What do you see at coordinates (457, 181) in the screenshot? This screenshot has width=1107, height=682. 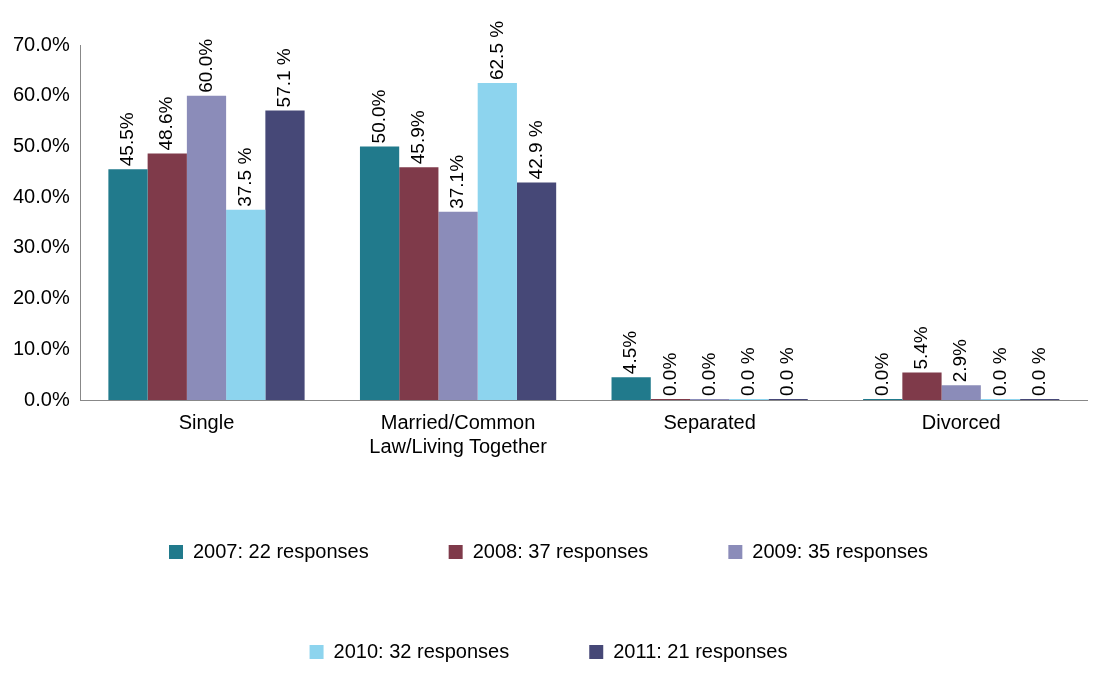 I see `data-label: 37.1%` at bounding box center [457, 181].